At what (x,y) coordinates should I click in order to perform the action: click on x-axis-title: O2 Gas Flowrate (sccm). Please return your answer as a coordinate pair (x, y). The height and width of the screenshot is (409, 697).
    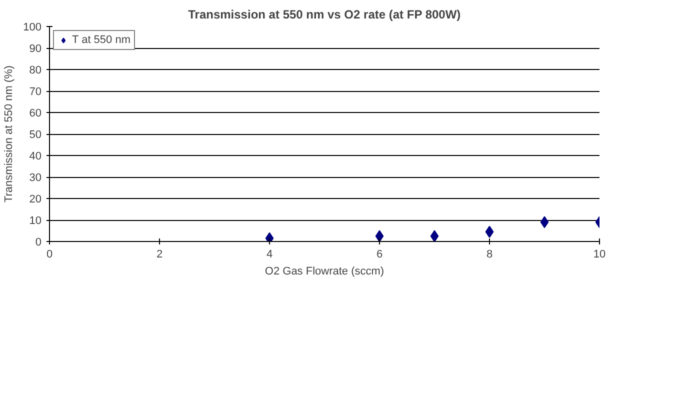
    Looking at the image, I should click on (324, 272).